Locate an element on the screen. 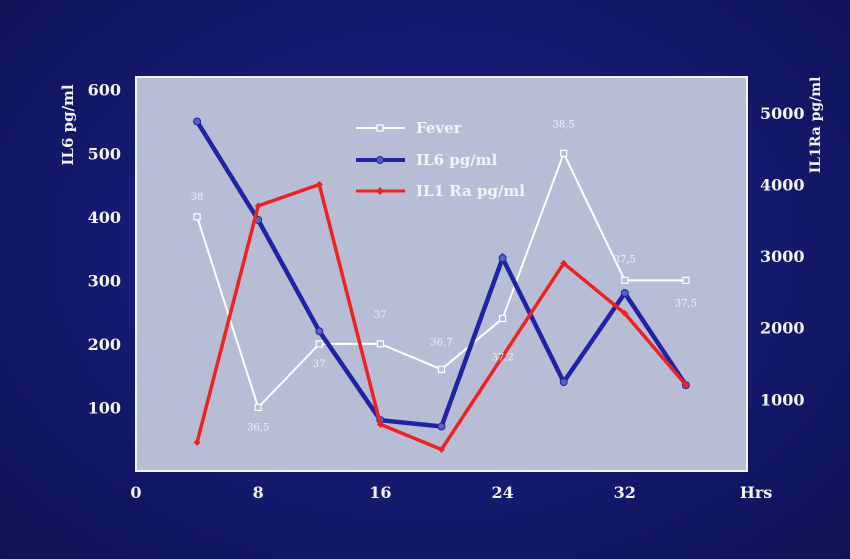 This screenshot has width=850, height=559. fever-data-label: 38,5 is located at coordinates (564, 124).